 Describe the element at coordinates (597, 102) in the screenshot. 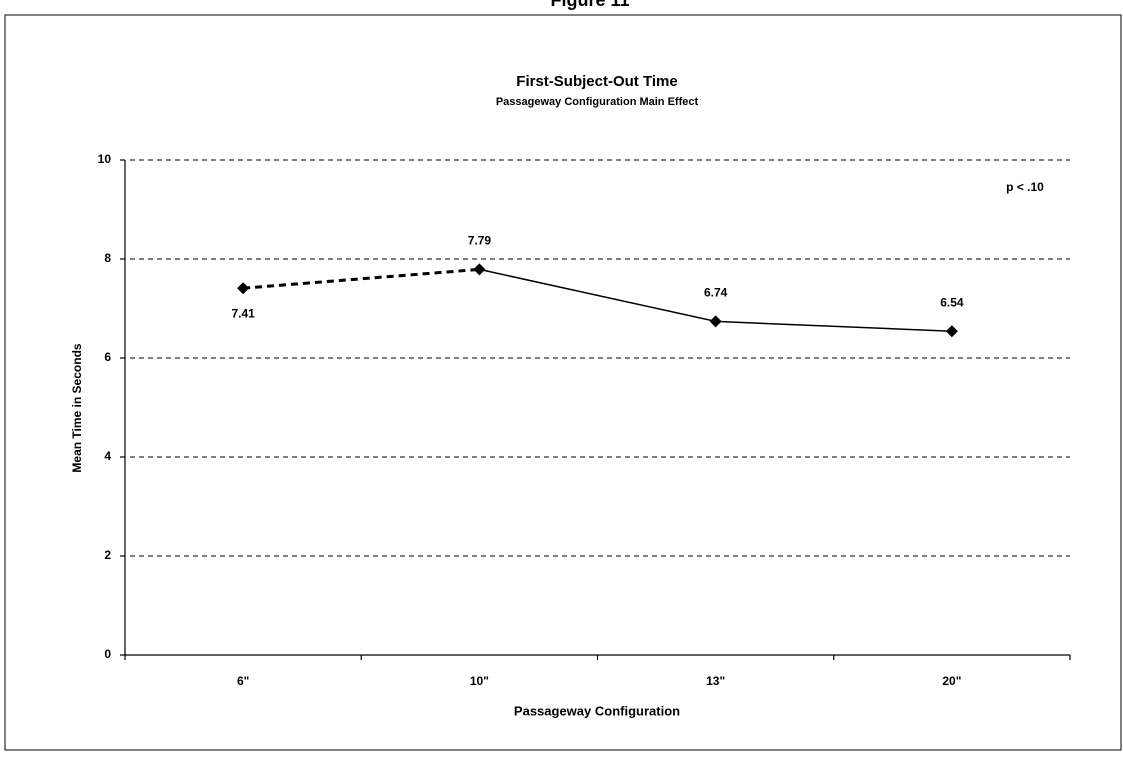

I see `chart-subtitle: Passageway Configuration Main Effect` at that location.